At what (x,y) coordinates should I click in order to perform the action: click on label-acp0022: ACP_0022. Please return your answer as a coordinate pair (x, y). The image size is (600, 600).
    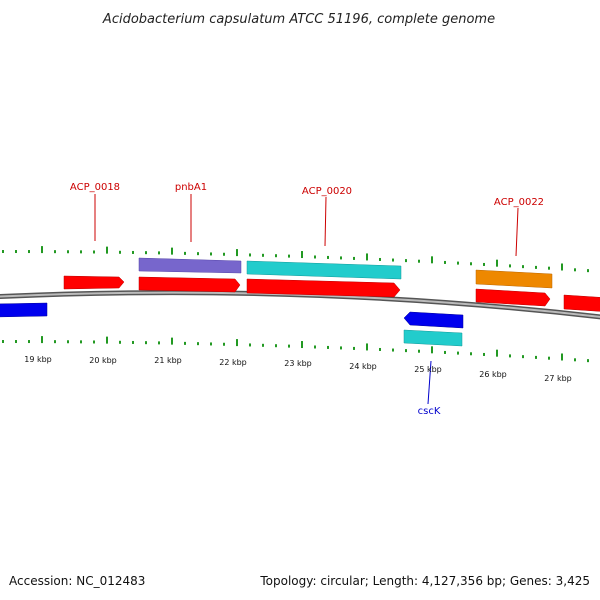
    Looking at the image, I should click on (519, 202).